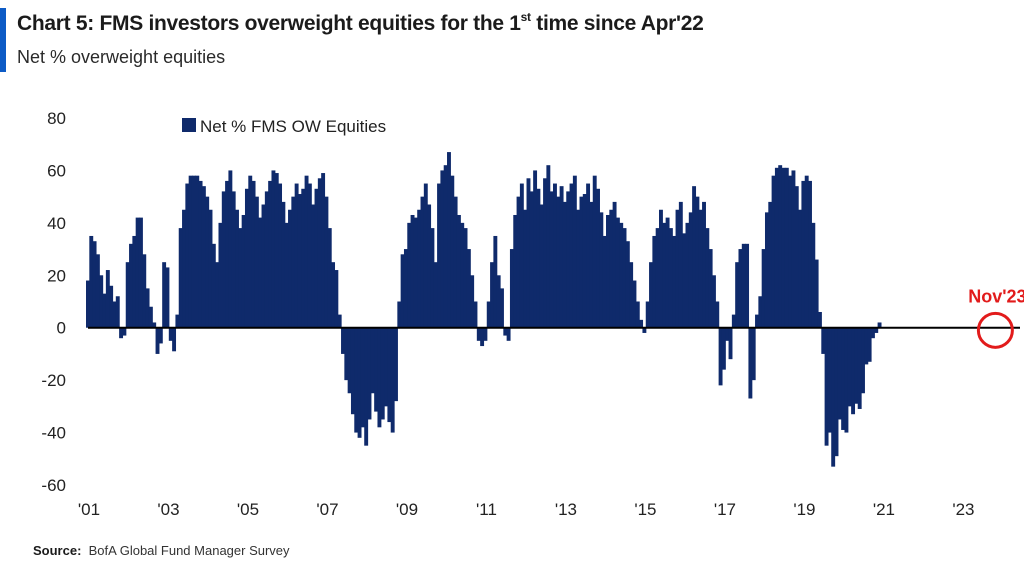 This screenshot has height=569, width=1024. Describe the element at coordinates (61, 328) in the screenshot. I see `y-tick-label: 0` at that location.